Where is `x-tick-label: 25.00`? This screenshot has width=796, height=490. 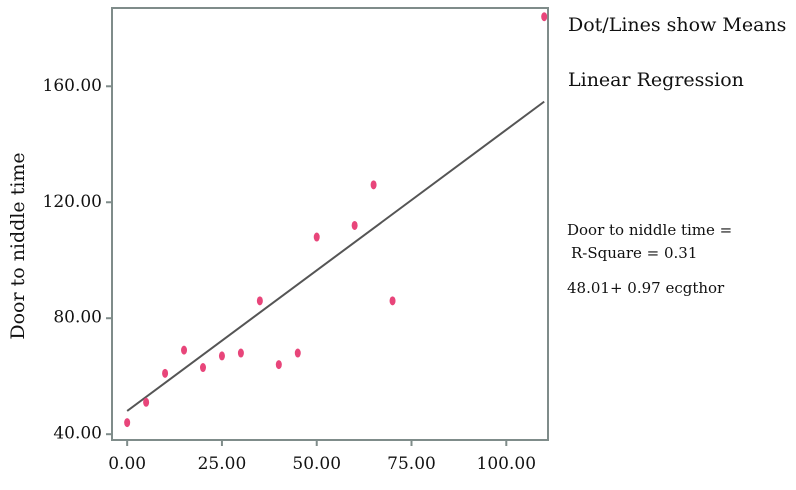
x-tick-label: 25.00 is located at coordinates (222, 464).